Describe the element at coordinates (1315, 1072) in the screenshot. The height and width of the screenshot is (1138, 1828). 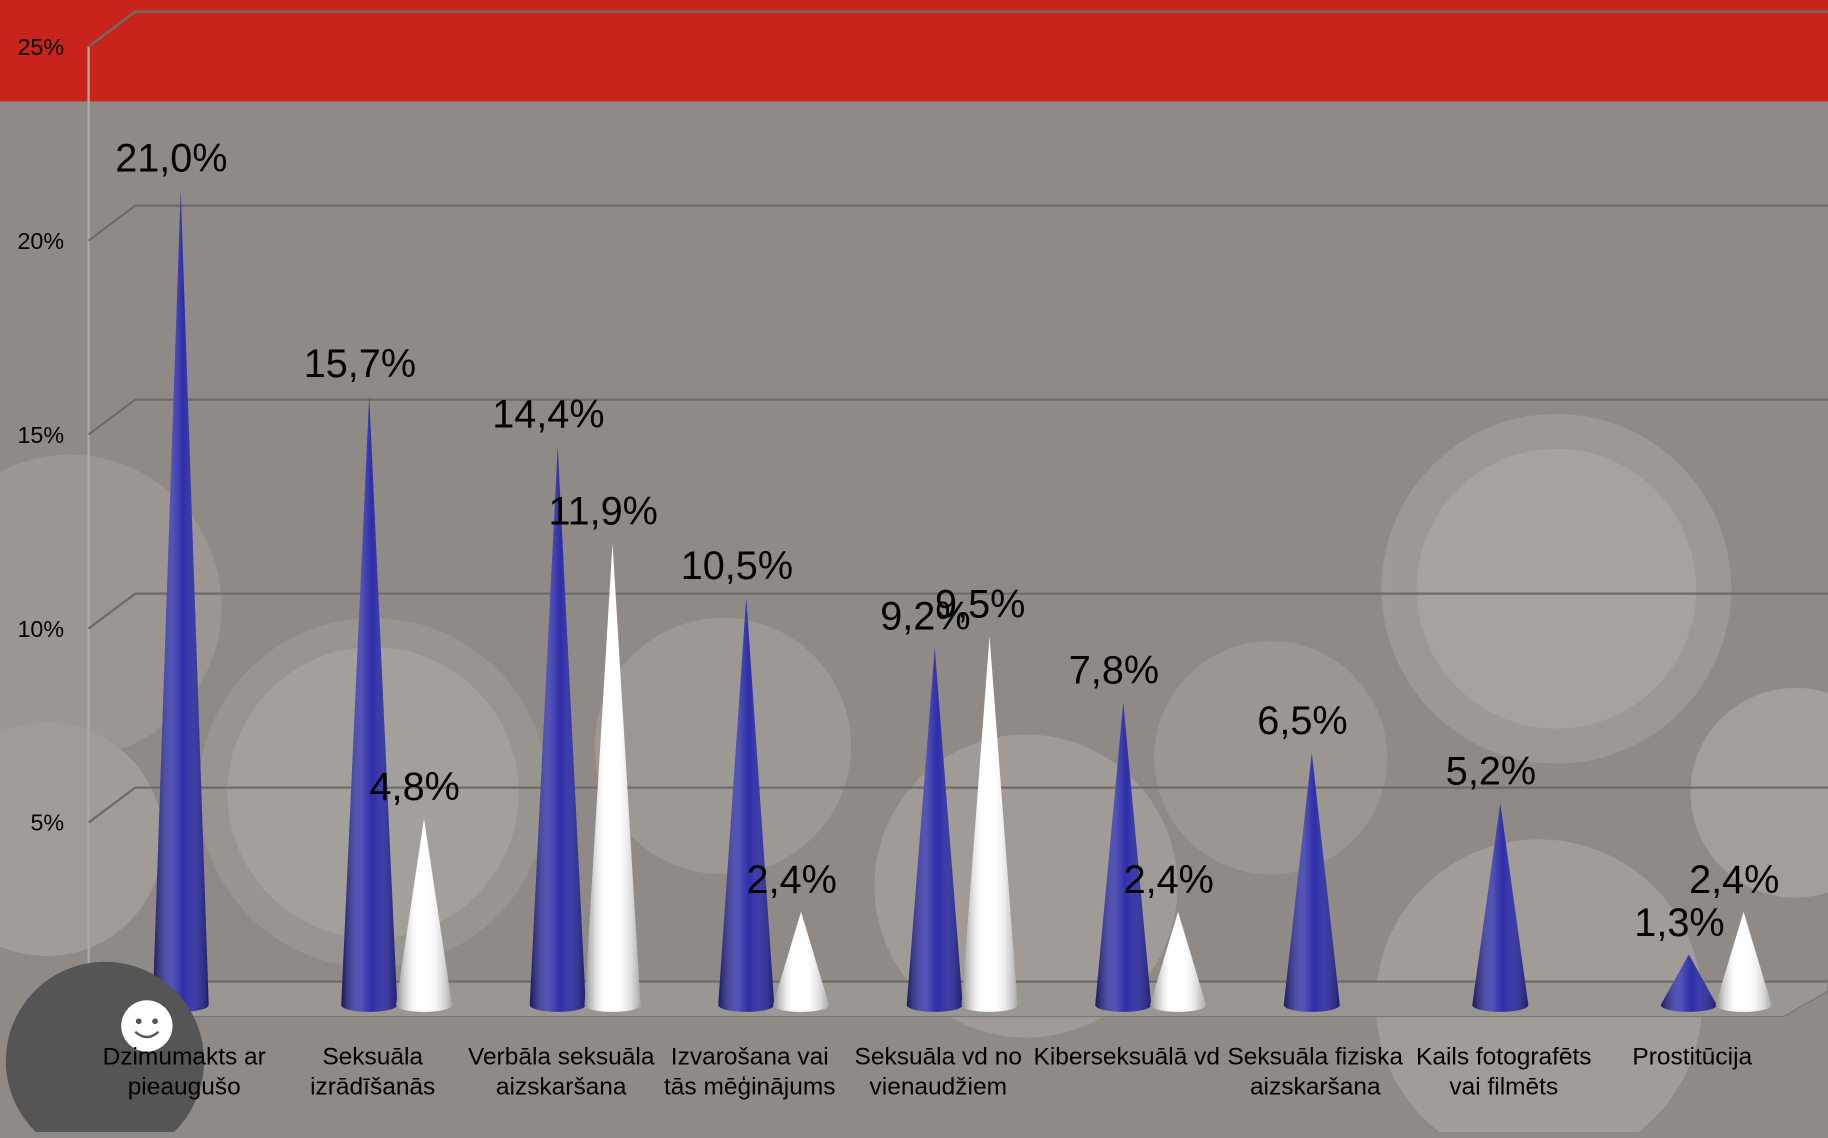
I see `x-tick-label: Seksuāla fiziska aizskaršana` at that location.